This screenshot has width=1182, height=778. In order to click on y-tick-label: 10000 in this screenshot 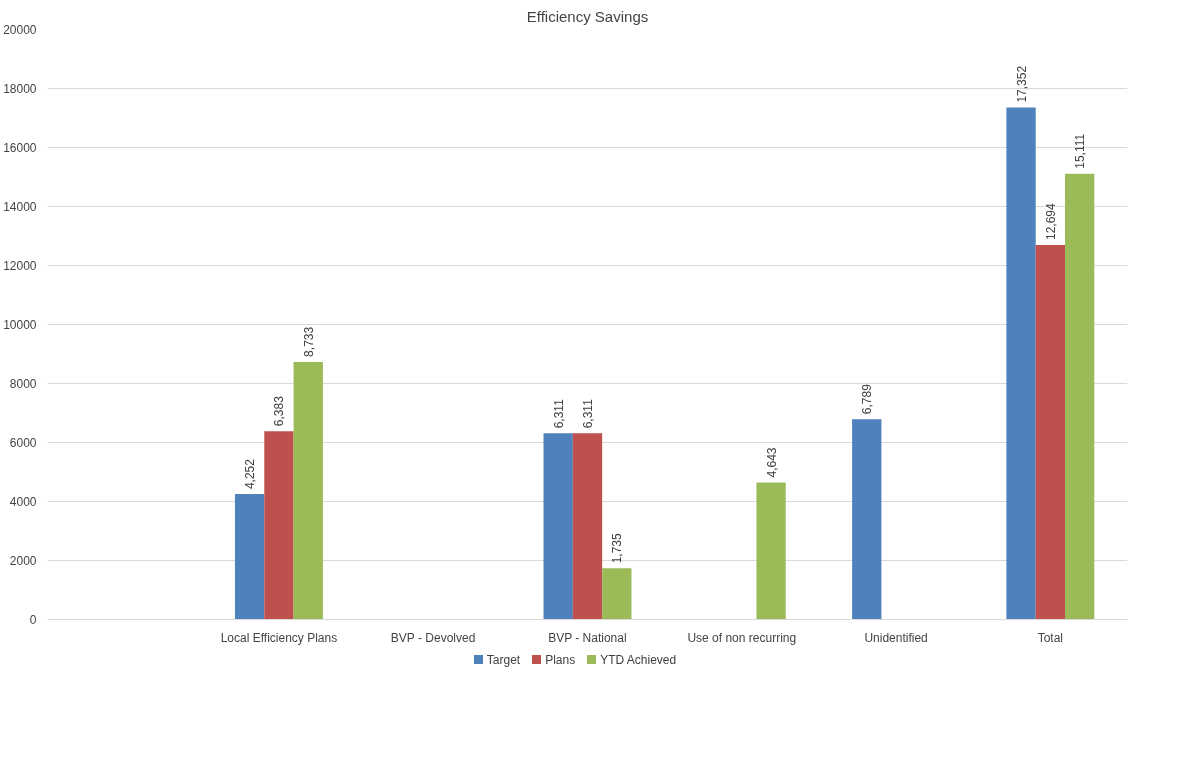, I will do `click(20, 325)`.